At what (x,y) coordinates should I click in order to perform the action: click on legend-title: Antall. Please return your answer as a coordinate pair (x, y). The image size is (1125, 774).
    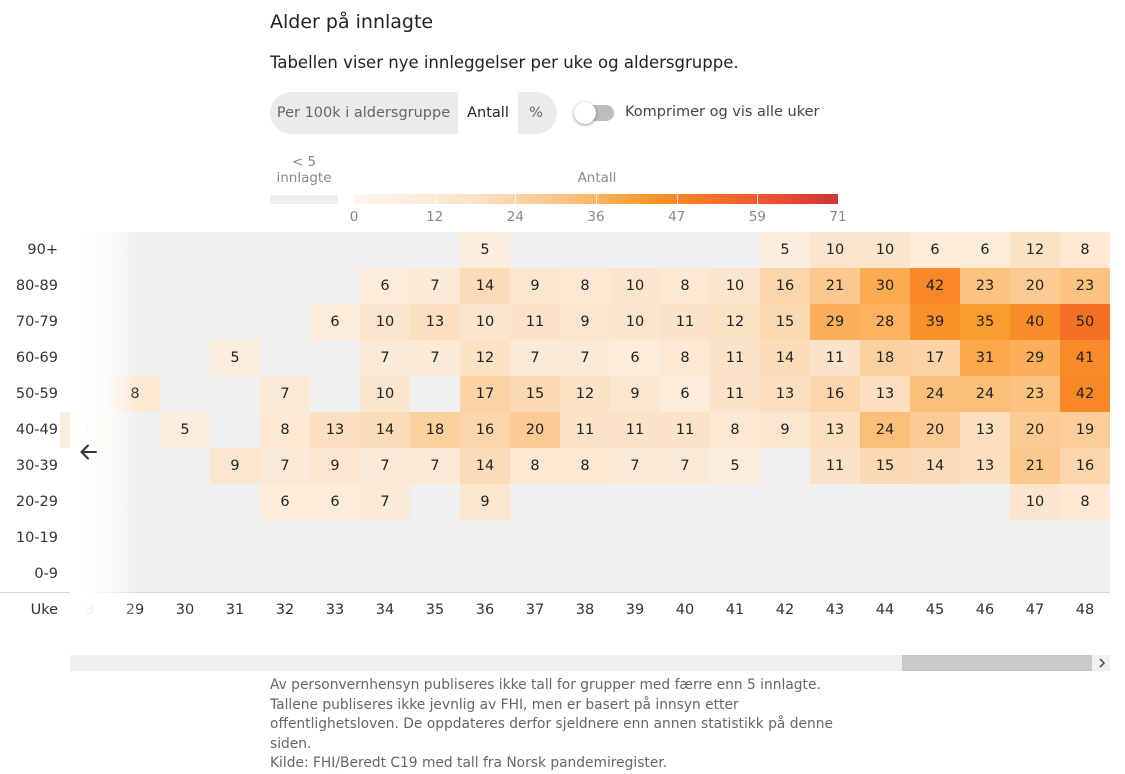
    Looking at the image, I should click on (597, 178).